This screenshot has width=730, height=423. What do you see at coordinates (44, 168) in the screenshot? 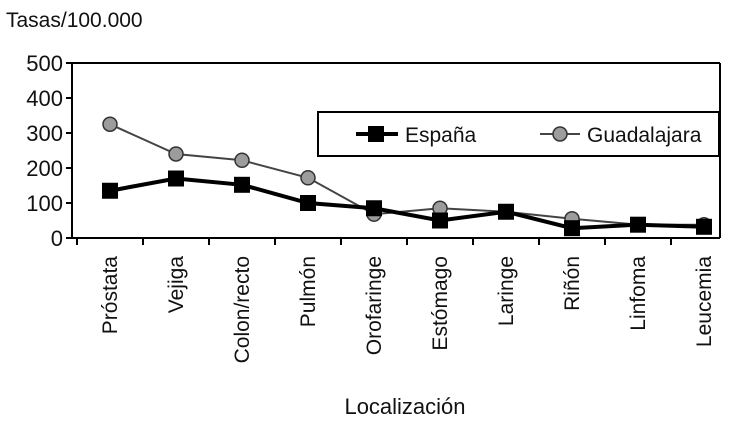
I see `y-tick-label: 200` at bounding box center [44, 168].